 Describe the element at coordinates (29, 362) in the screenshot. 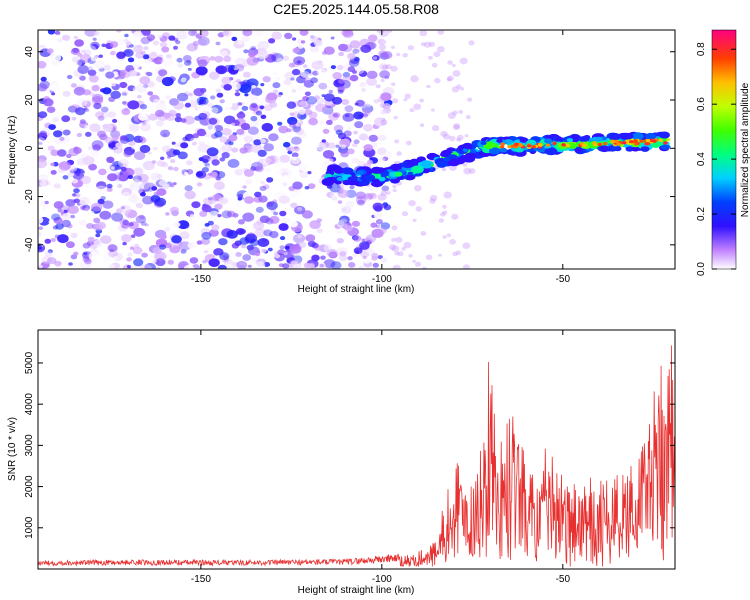

I see `snr-y-tick-label: 5000` at that location.